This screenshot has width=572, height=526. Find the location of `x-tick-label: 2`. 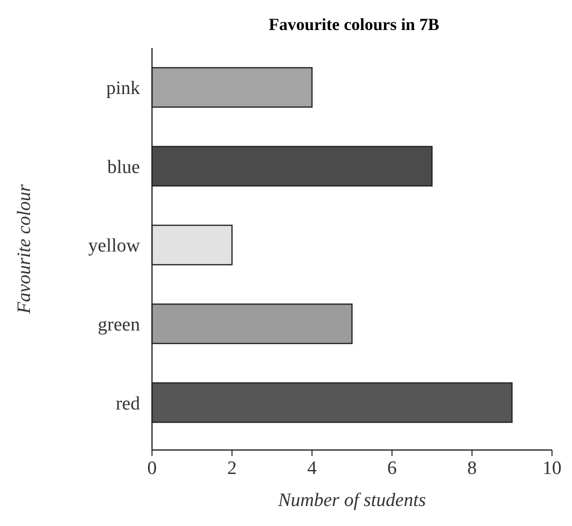

x-tick-label: 2 is located at coordinates (232, 468).